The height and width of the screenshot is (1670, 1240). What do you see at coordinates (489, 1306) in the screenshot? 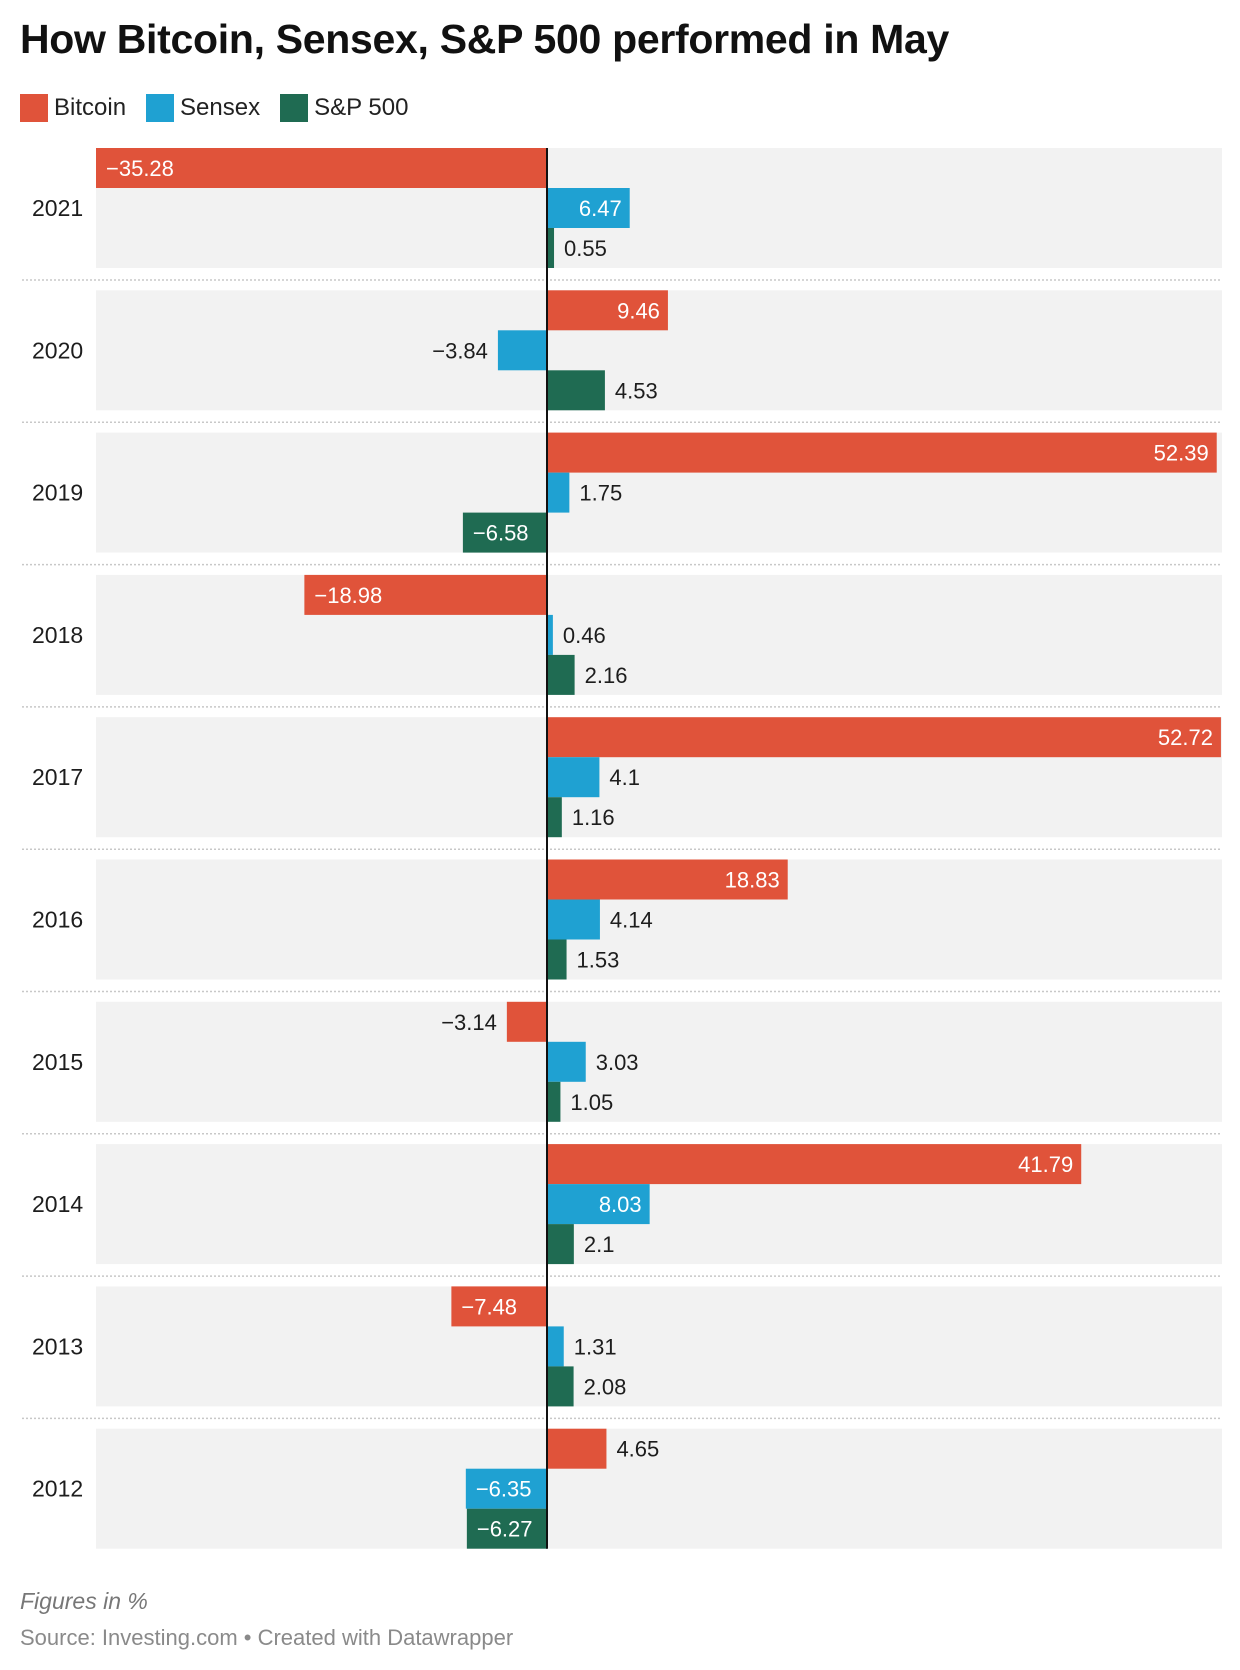
I see `data-label: −7.48` at bounding box center [489, 1306].